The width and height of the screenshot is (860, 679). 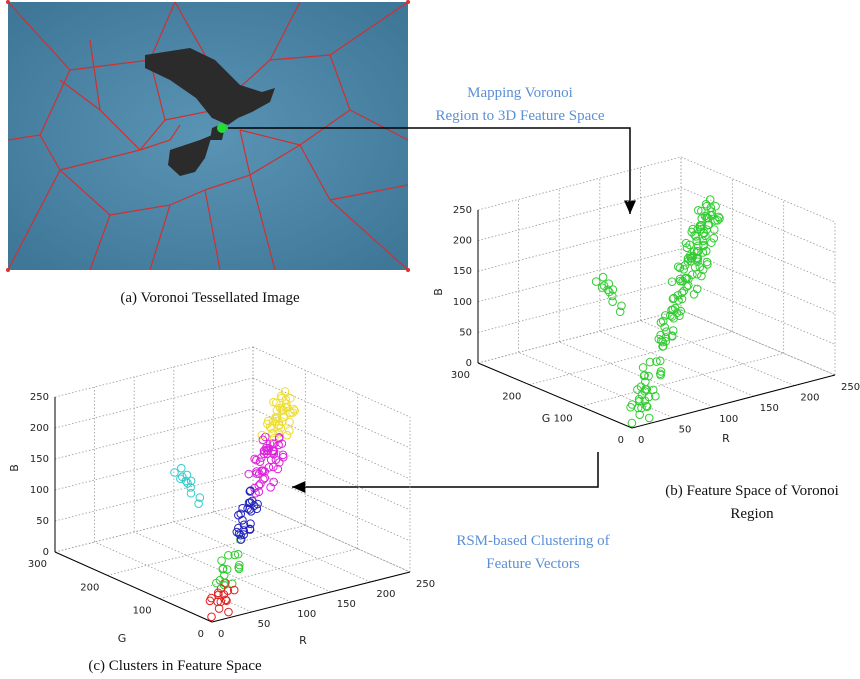 I want to click on arrow-label: Feature Vectors, so click(x=533, y=564).